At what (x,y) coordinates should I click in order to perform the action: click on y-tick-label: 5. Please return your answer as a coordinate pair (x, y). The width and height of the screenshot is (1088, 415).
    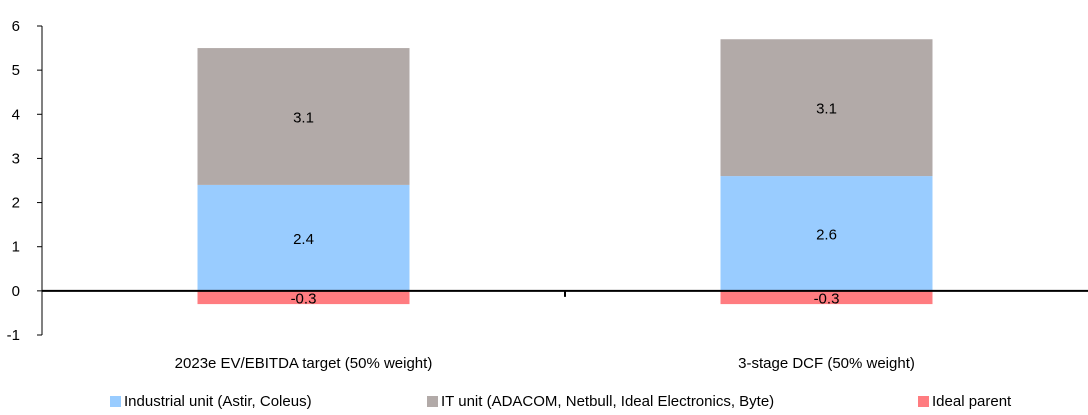
    Looking at the image, I should click on (16, 70).